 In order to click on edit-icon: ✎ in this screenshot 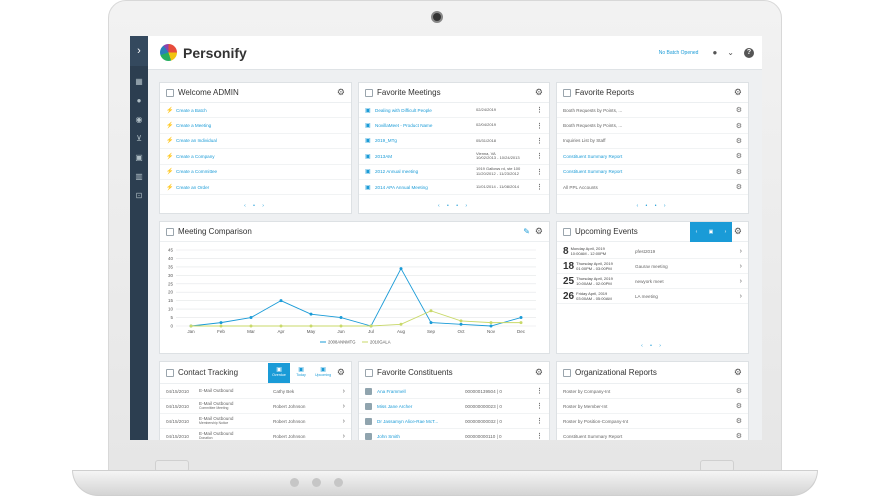, I will do `click(526, 231)`.